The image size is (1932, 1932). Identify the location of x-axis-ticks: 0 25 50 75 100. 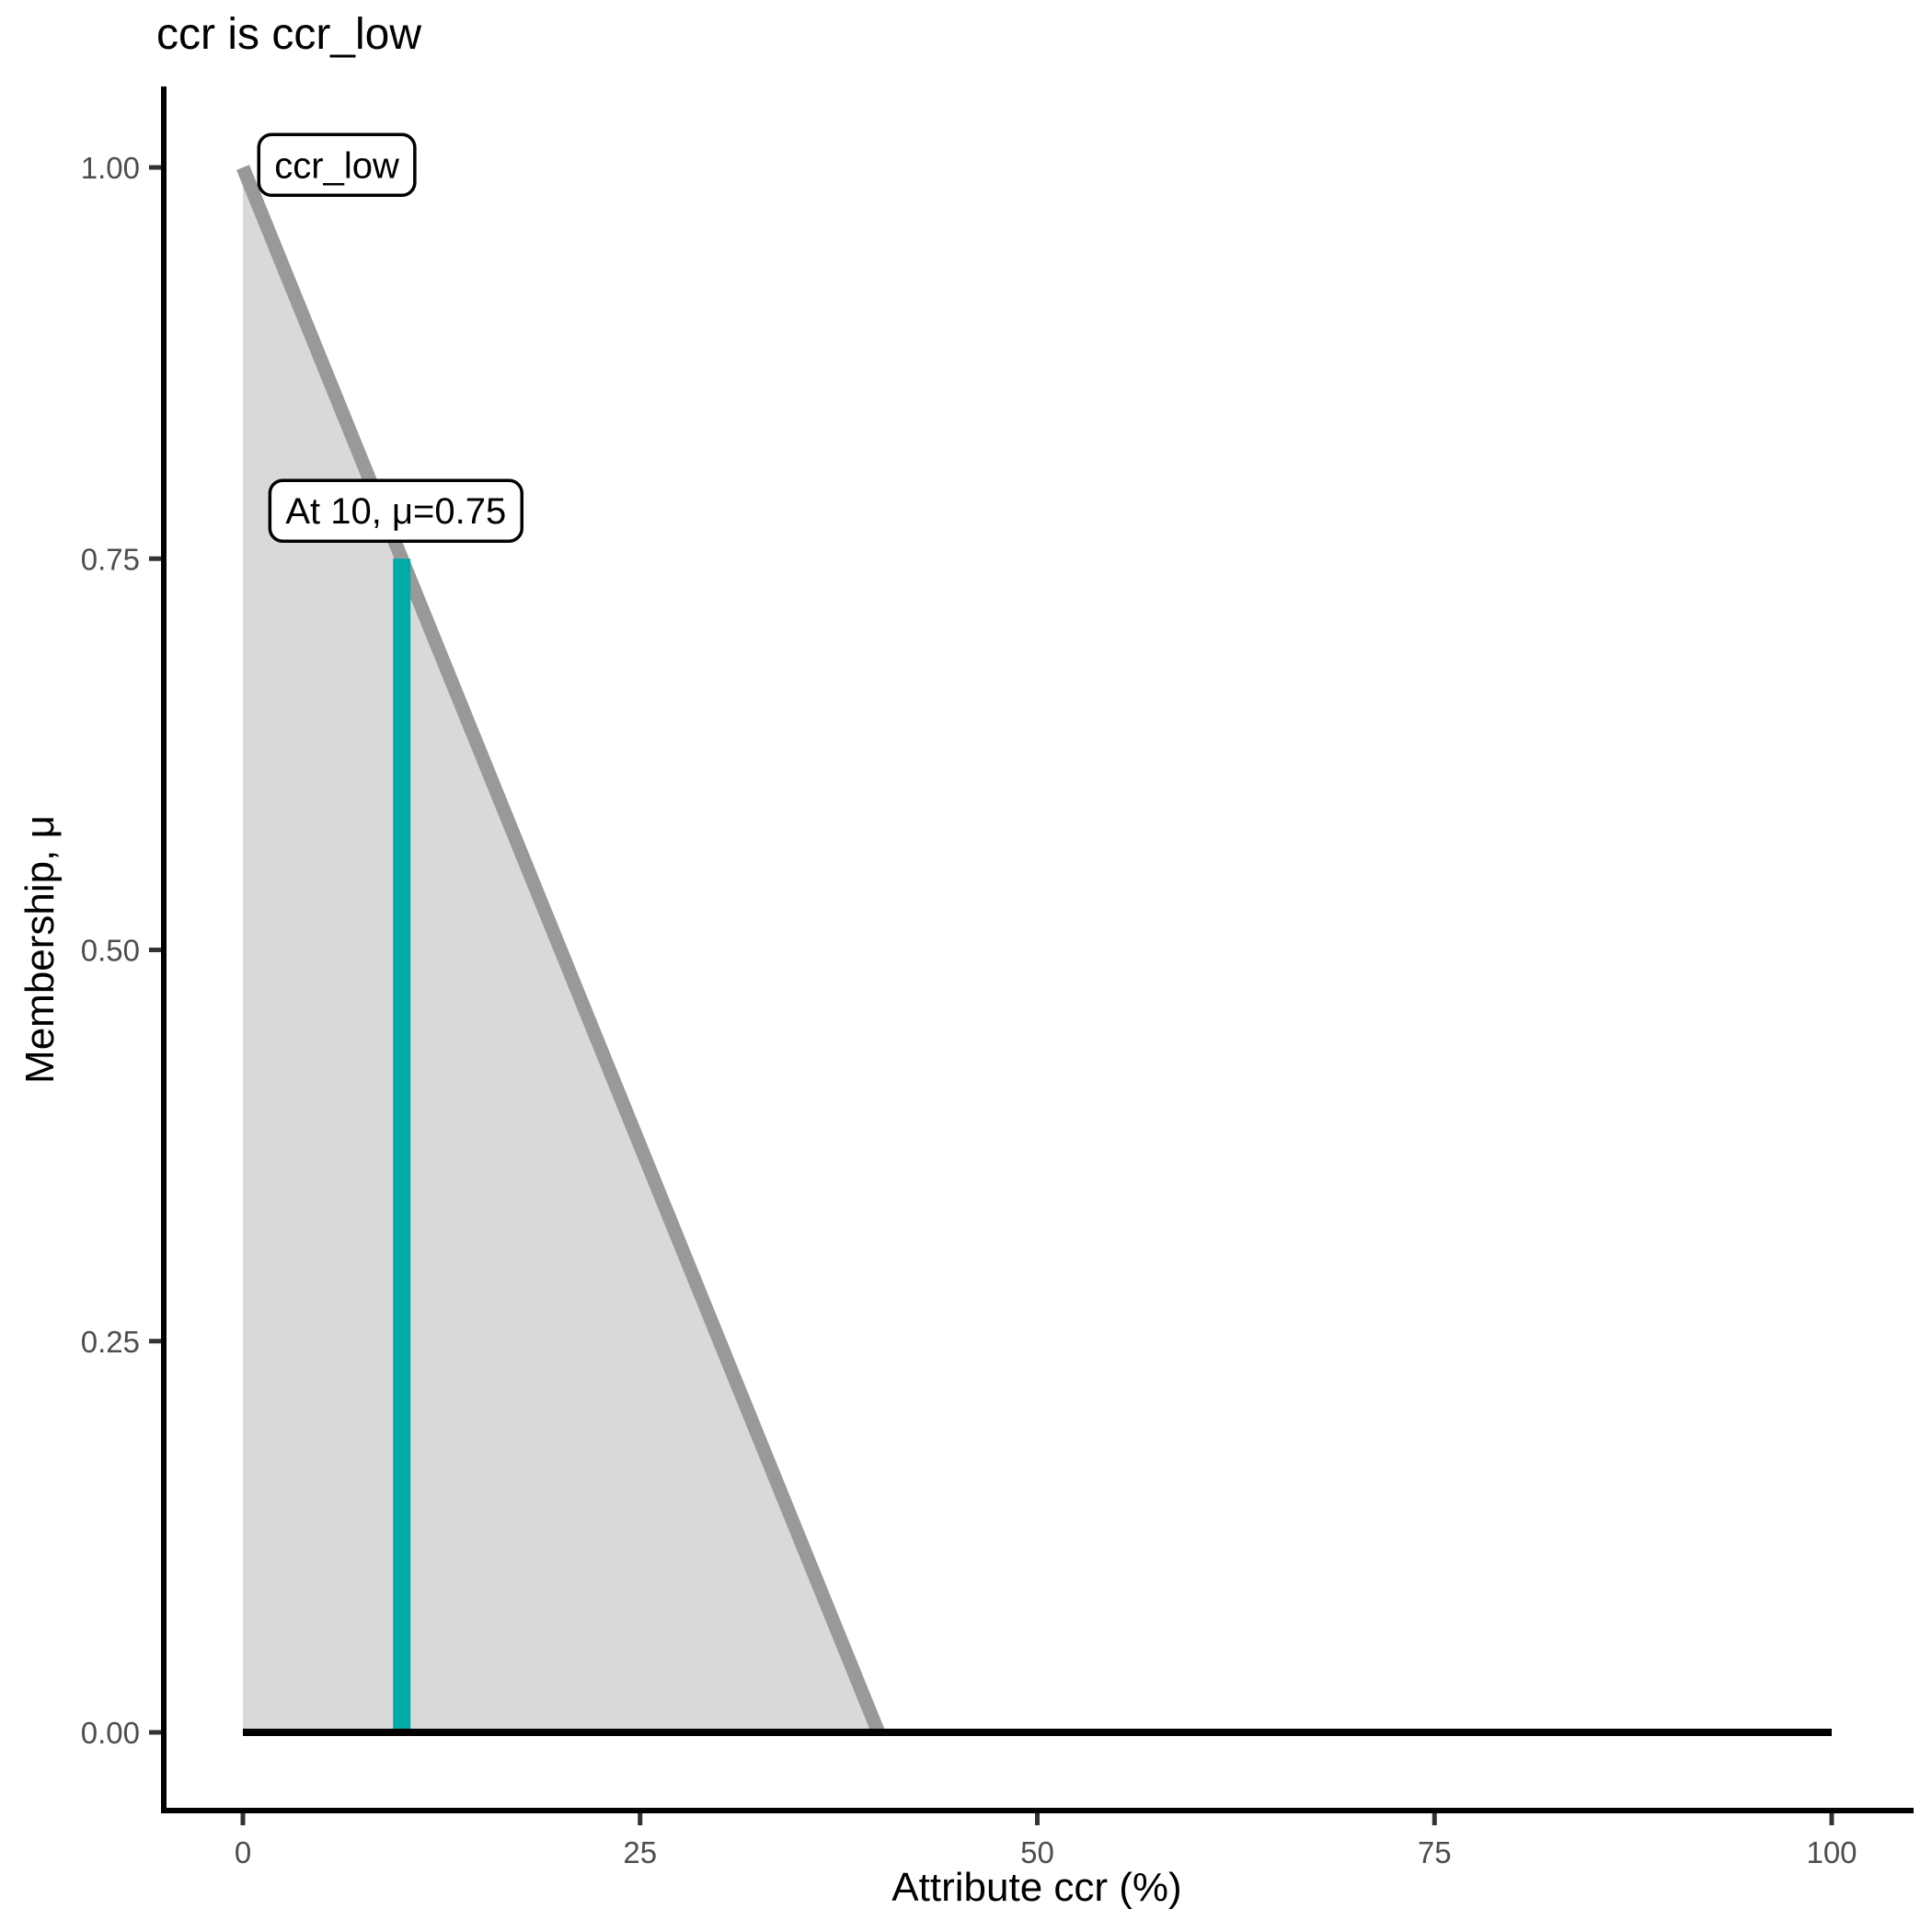
(1046, 1841).